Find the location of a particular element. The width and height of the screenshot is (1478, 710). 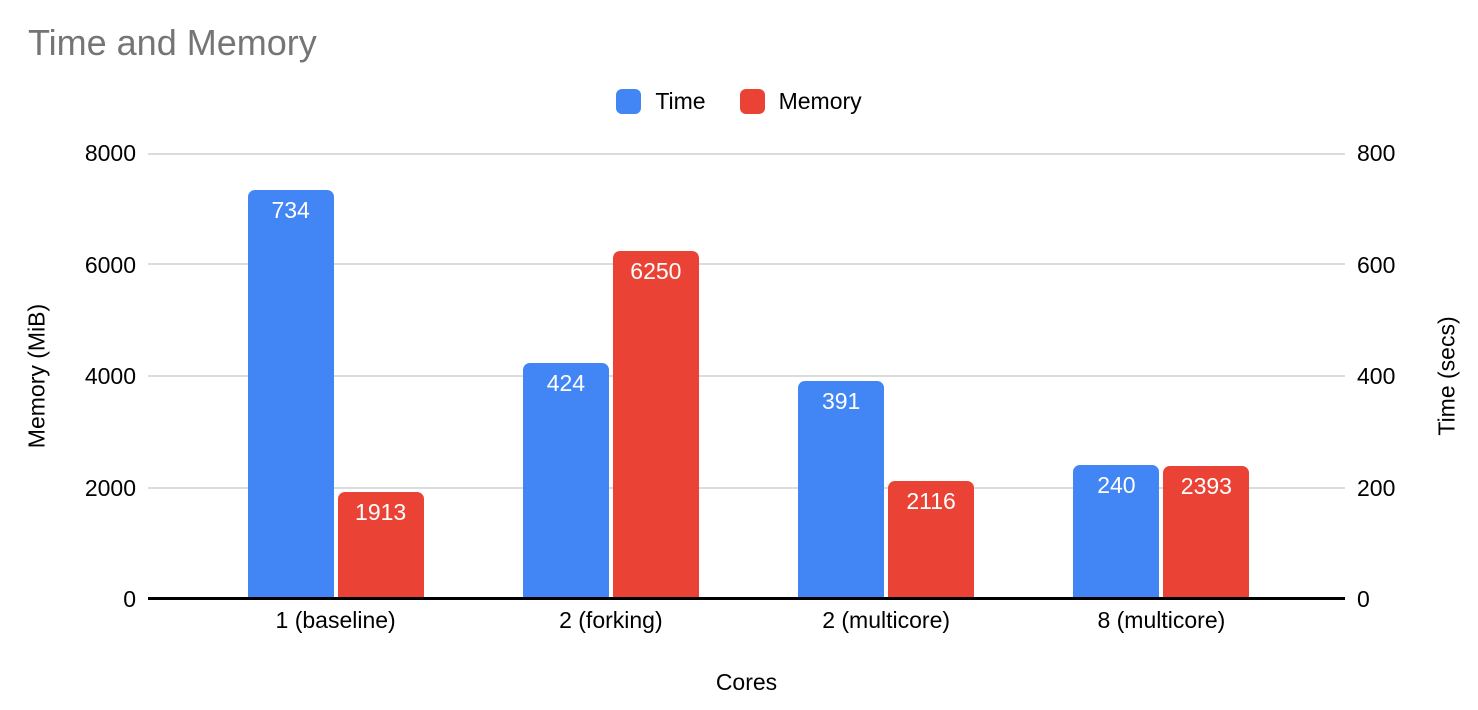

bar-time-1: 734 is located at coordinates (290, 394).